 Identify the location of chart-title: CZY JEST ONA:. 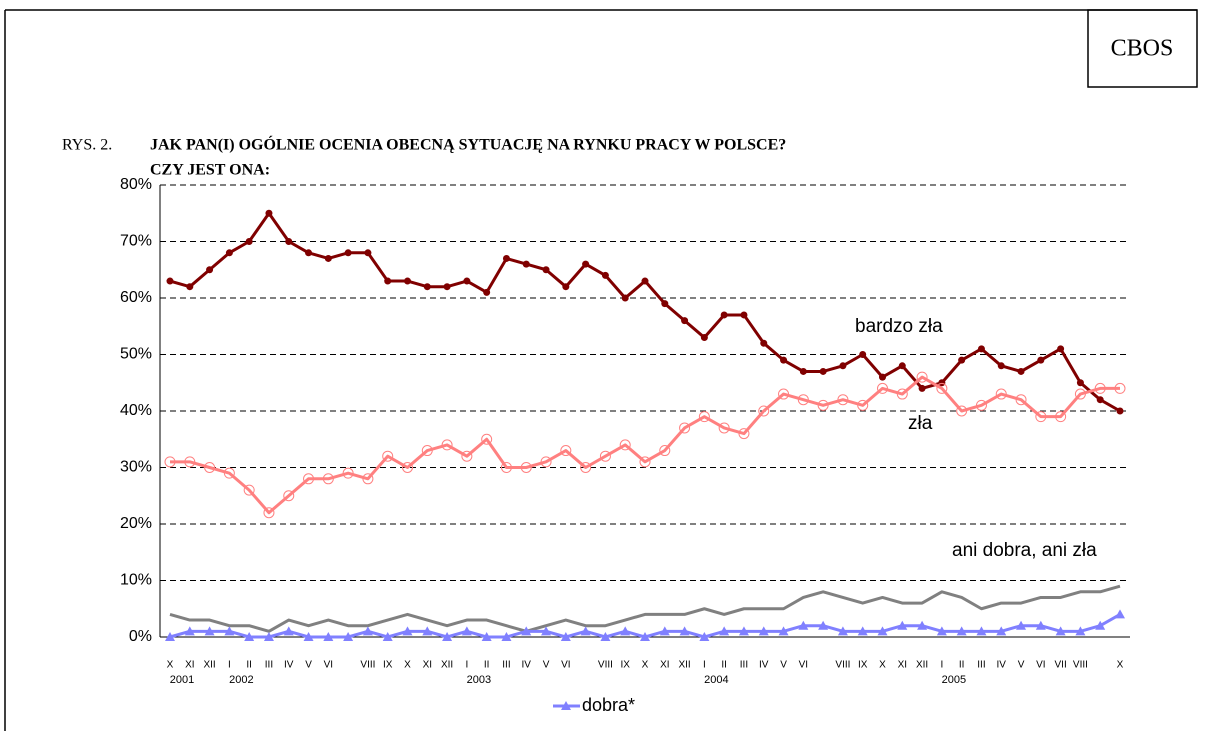
(210, 170).